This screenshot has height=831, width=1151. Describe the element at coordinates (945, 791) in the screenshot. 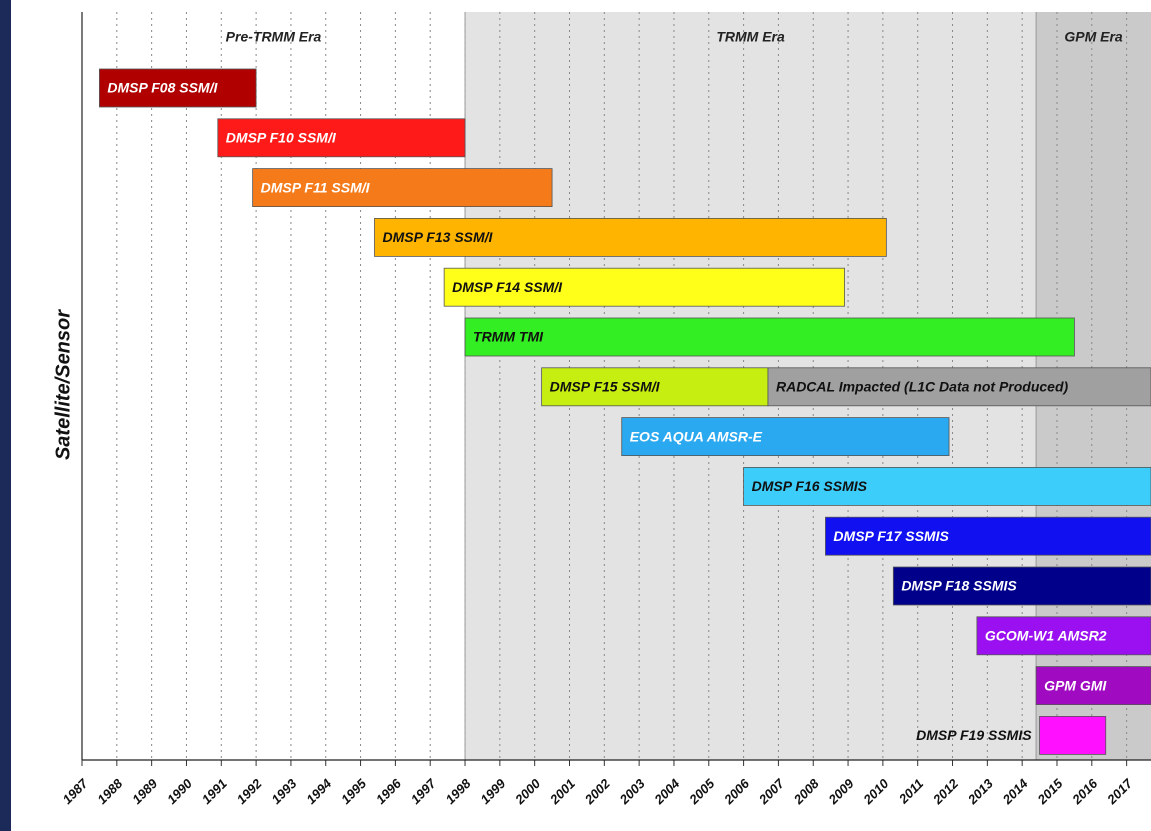

I see `x-tick-label: 2012` at that location.